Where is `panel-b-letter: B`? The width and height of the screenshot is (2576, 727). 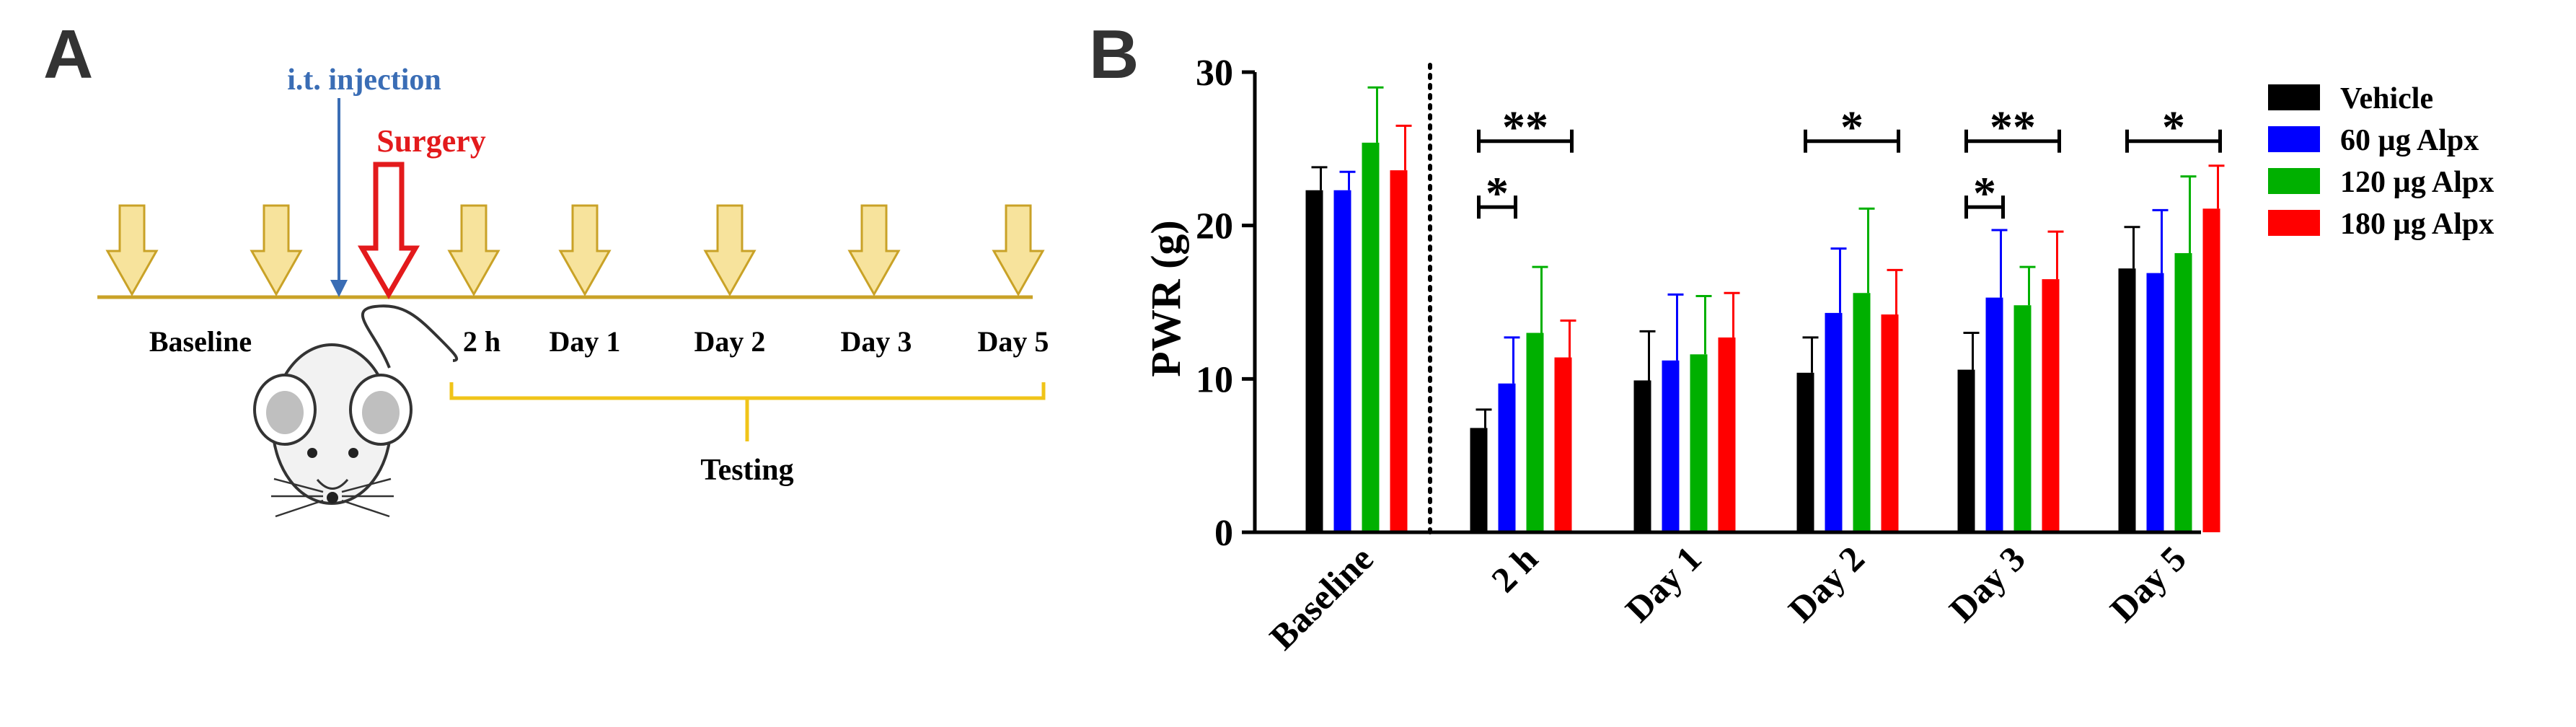
panel-b-letter: B is located at coordinates (1114, 54).